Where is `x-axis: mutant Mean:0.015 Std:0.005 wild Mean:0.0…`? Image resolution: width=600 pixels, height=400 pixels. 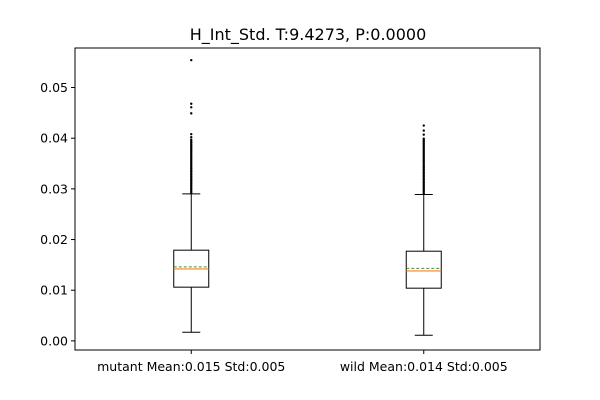
x-axis: mutant Mean:0.015 Std:0.005 wild Mean:0.0… is located at coordinates (302, 362).